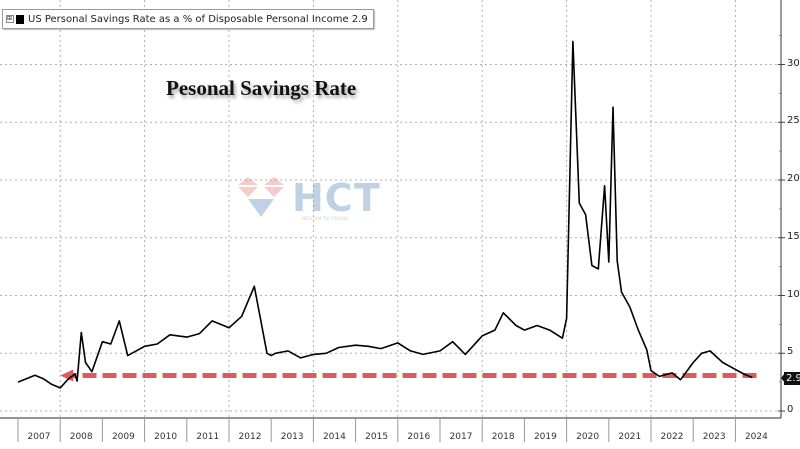 The height and width of the screenshot is (449, 800). What do you see at coordinates (336, 198) in the screenshot?
I see `watermark-text: HCT` at bounding box center [336, 198].